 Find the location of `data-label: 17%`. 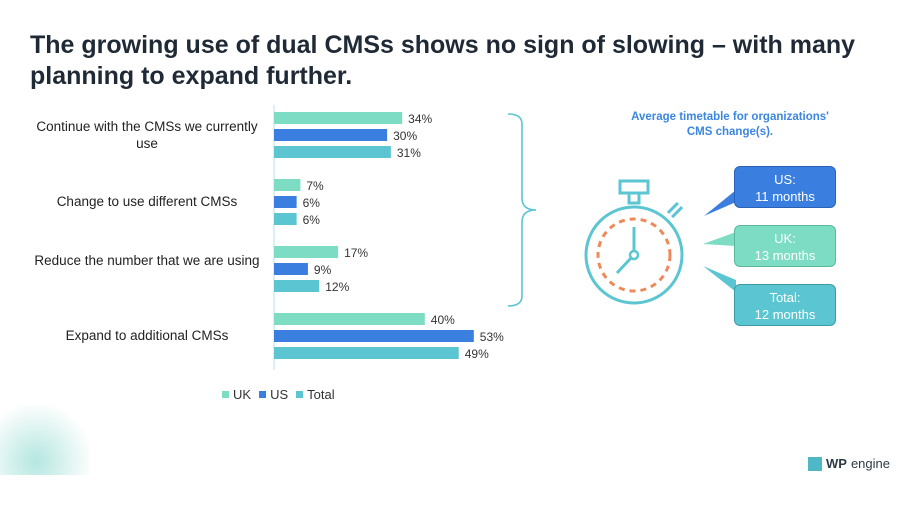

data-label: 17% is located at coordinates (356, 253).